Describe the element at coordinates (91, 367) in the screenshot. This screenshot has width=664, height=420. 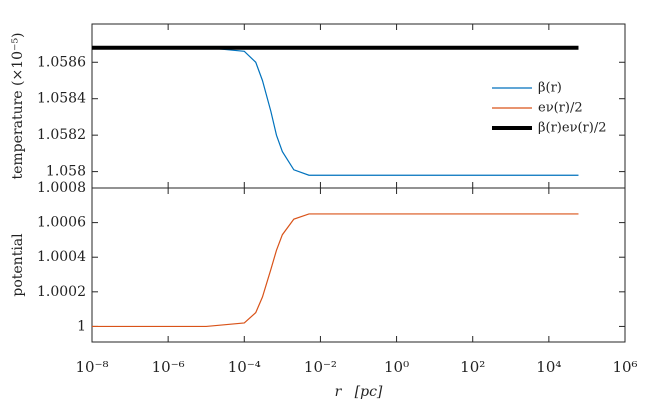
I see `x-tick-label: 10⁻⁸` at that location.